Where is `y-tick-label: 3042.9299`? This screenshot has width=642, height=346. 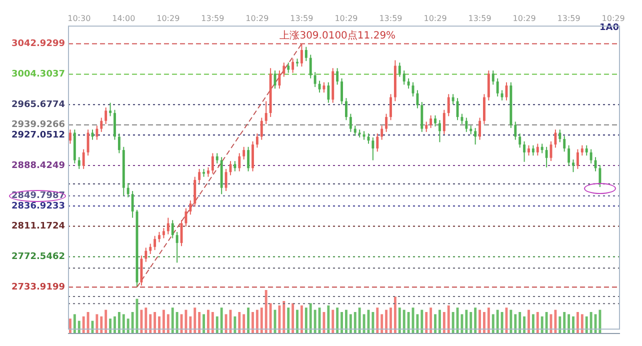 y-tick-label: 3042.9299 is located at coordinates (38, 44).